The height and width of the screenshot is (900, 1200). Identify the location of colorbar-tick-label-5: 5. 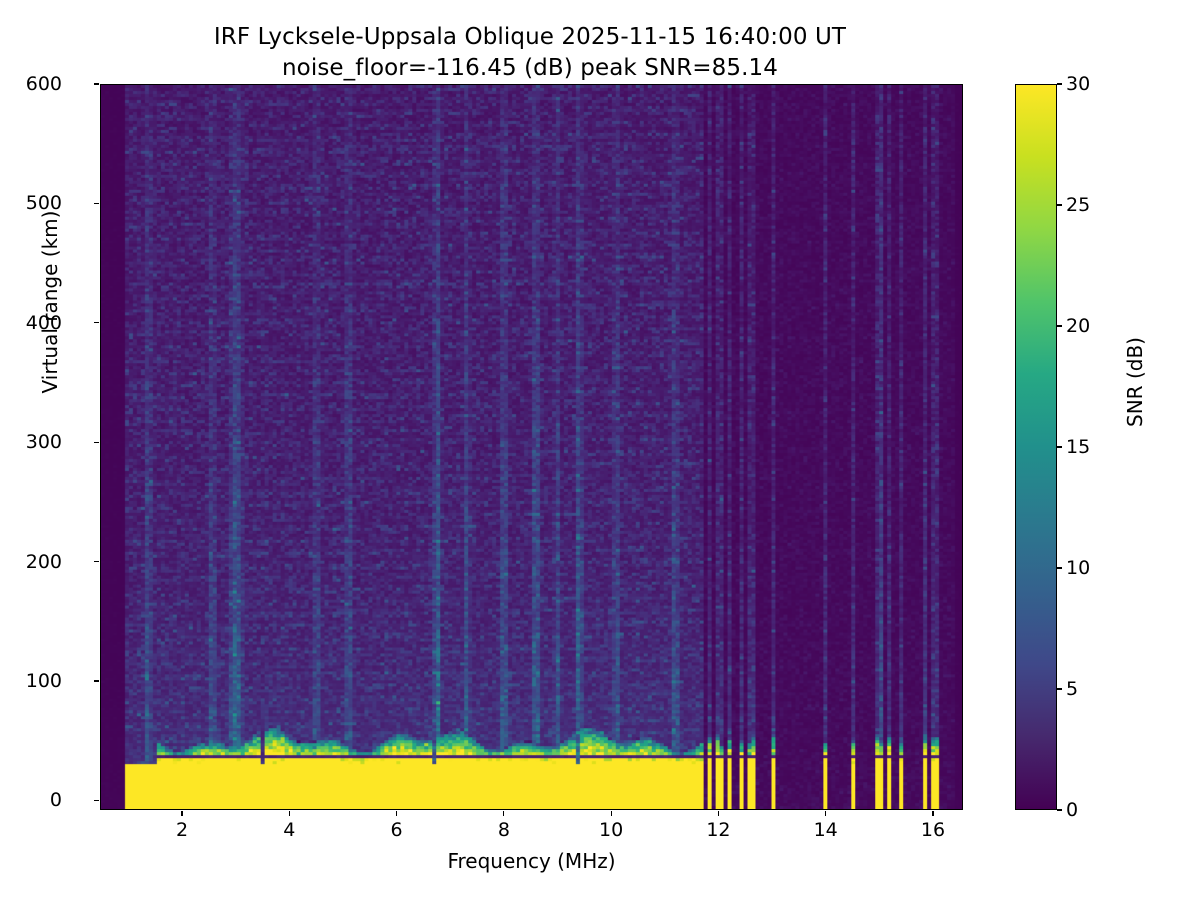
(1072, 689).